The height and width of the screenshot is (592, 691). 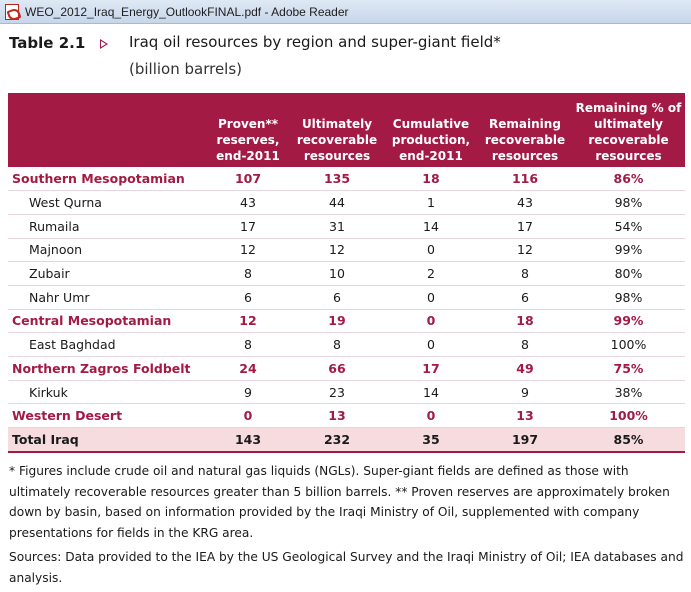 What do you see at coordinates (186, 69) in the screenshot?
I see `table-units: (billion barrels)` at bounding box center [186, 69].